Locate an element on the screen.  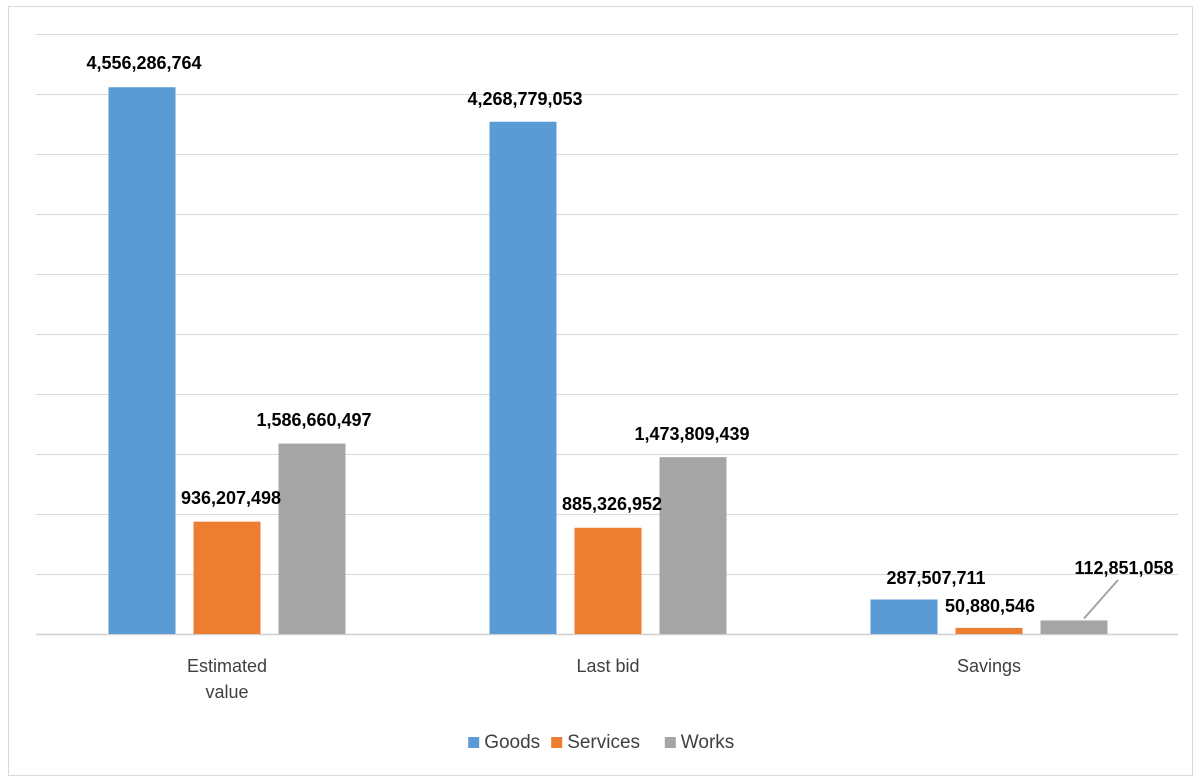
data-label-works-1: 1,473,809,439 is located at coordinates (691, 434).